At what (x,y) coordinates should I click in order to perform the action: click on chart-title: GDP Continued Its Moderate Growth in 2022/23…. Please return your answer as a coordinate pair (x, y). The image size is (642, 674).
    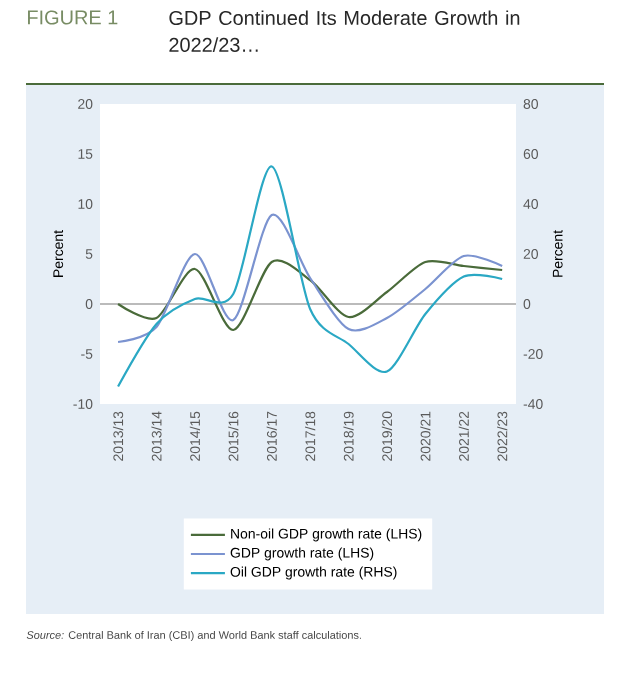
    Looking at the image, I should click on (344, 31).